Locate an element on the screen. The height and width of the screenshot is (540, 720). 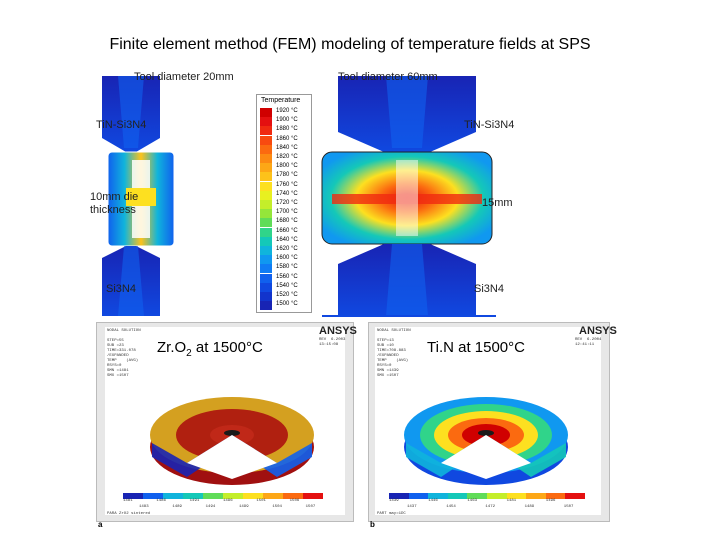
simulation-a-scale-labels-bottom: 1483 1489 1494 1499 1504 1507 is located at coordinates (223, 508).